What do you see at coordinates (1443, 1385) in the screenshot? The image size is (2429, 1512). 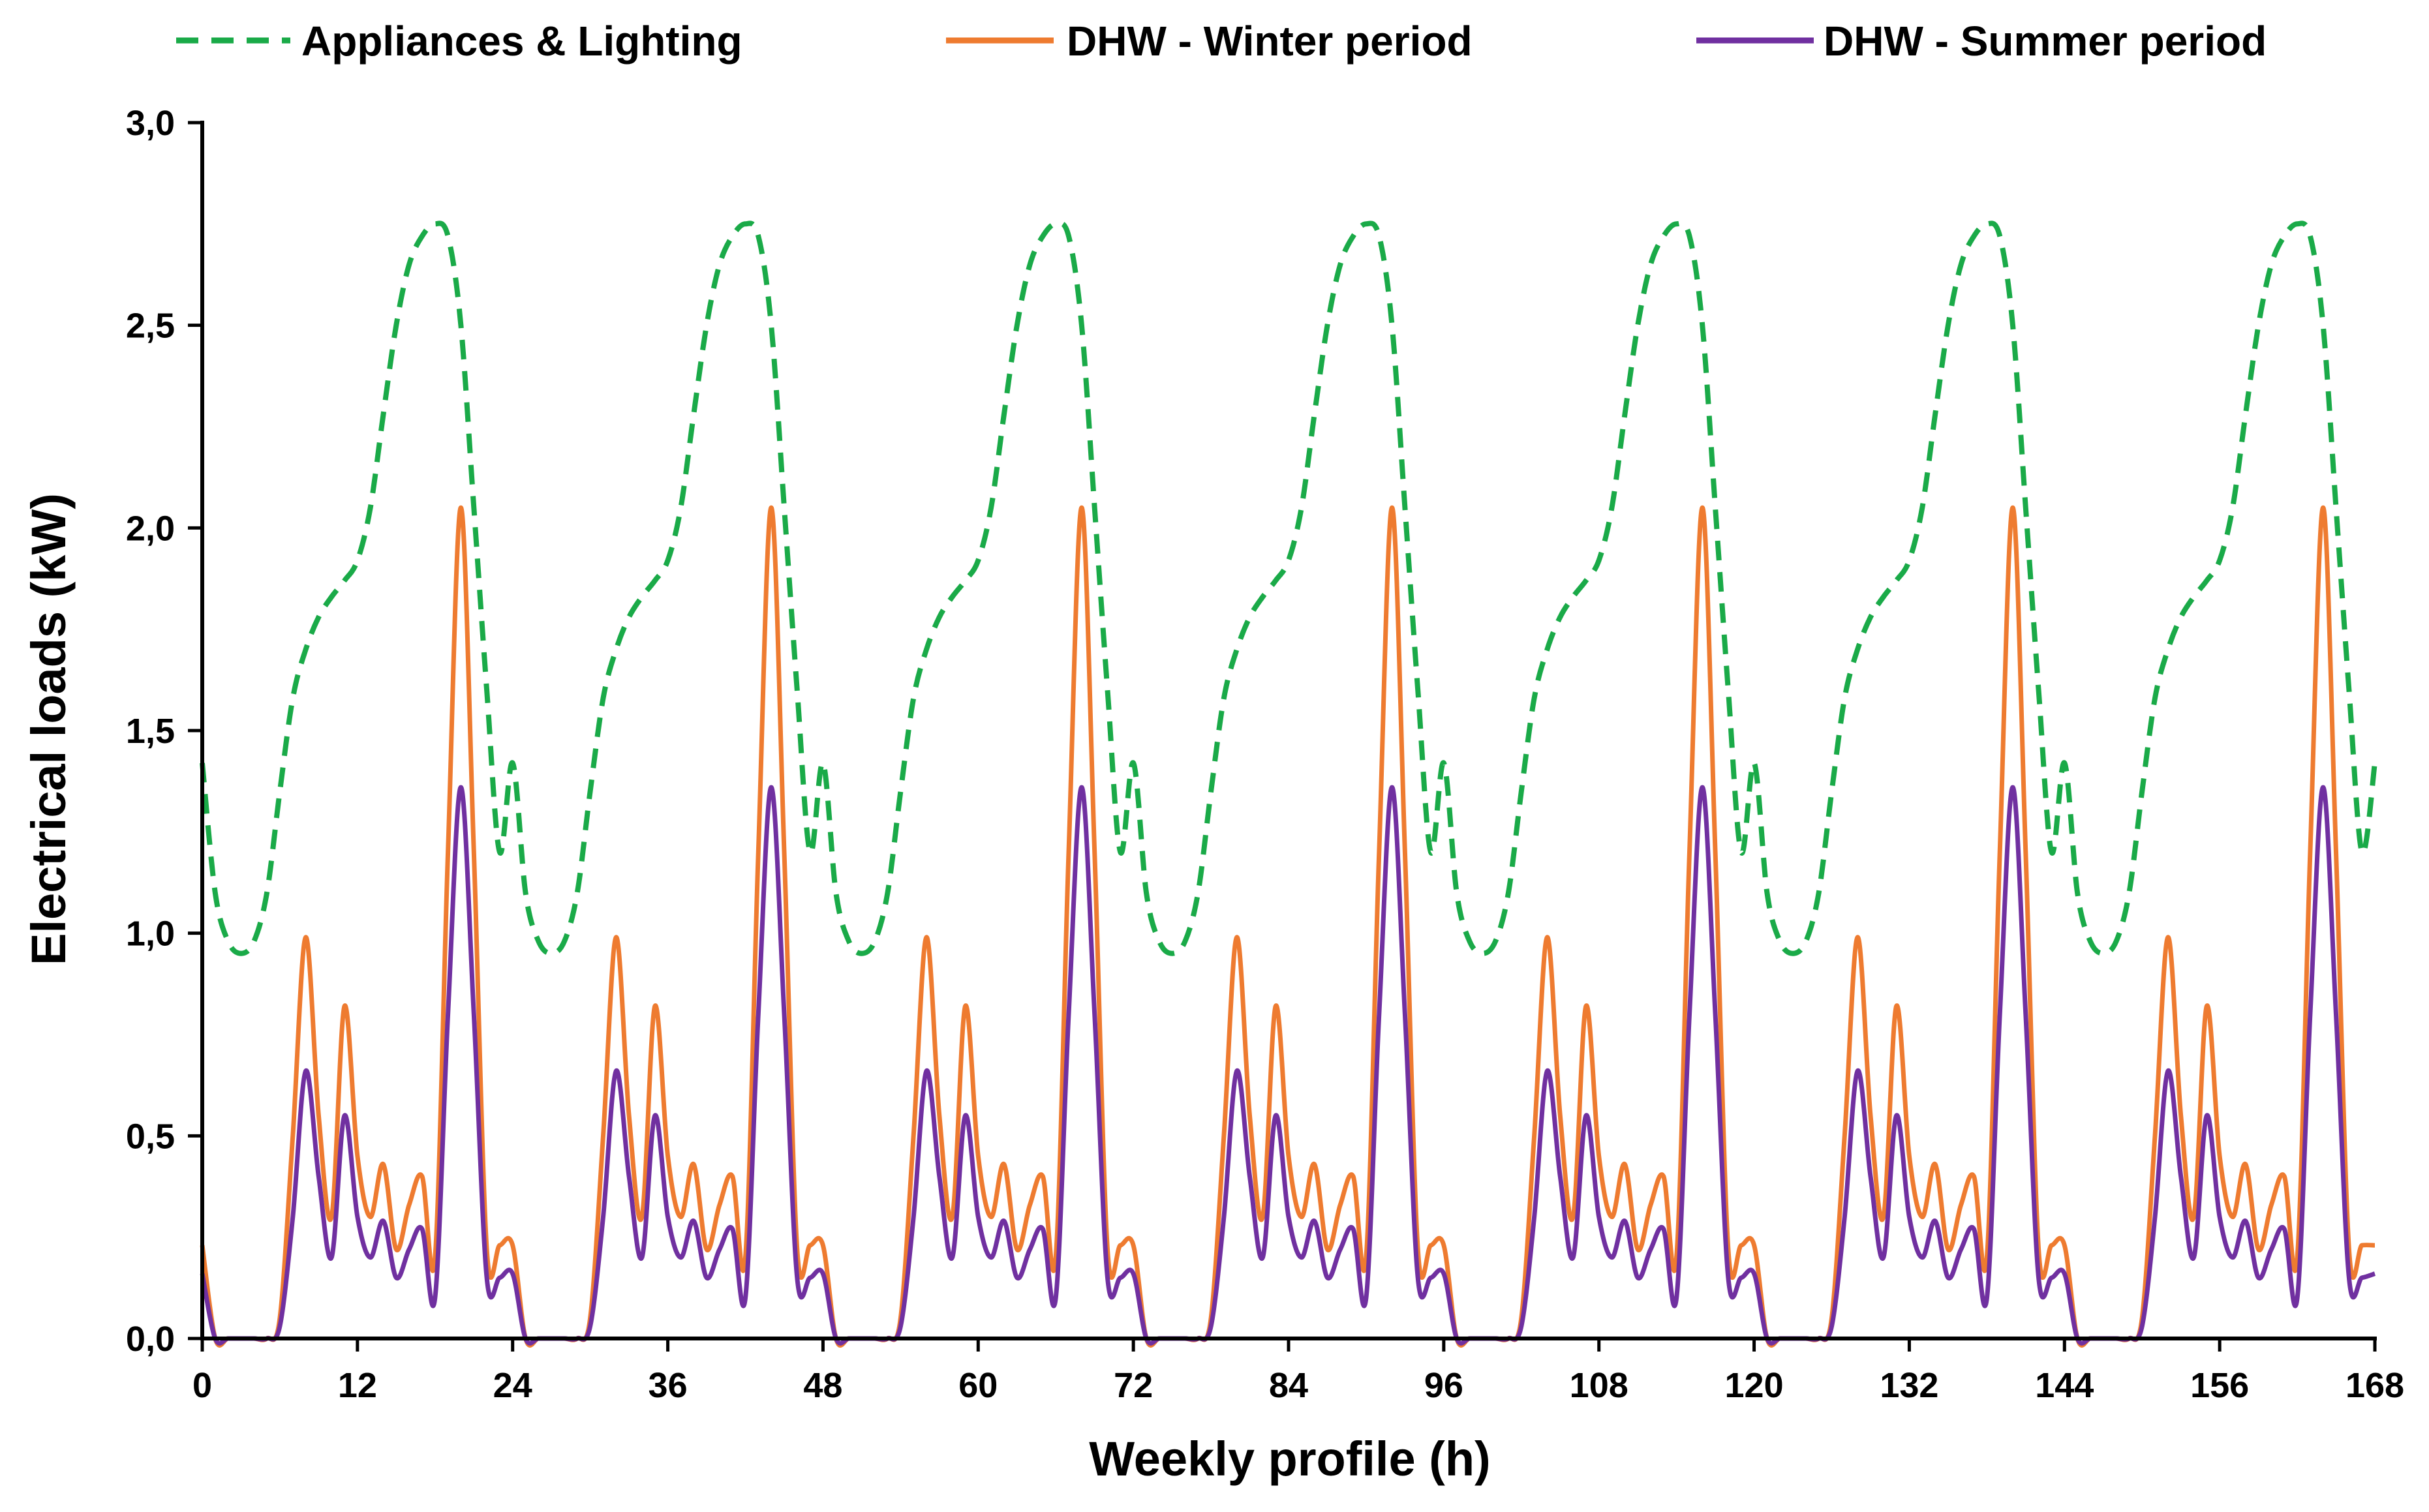 I see `x-tick-label: 96` at bounding box center [1443, 1385].